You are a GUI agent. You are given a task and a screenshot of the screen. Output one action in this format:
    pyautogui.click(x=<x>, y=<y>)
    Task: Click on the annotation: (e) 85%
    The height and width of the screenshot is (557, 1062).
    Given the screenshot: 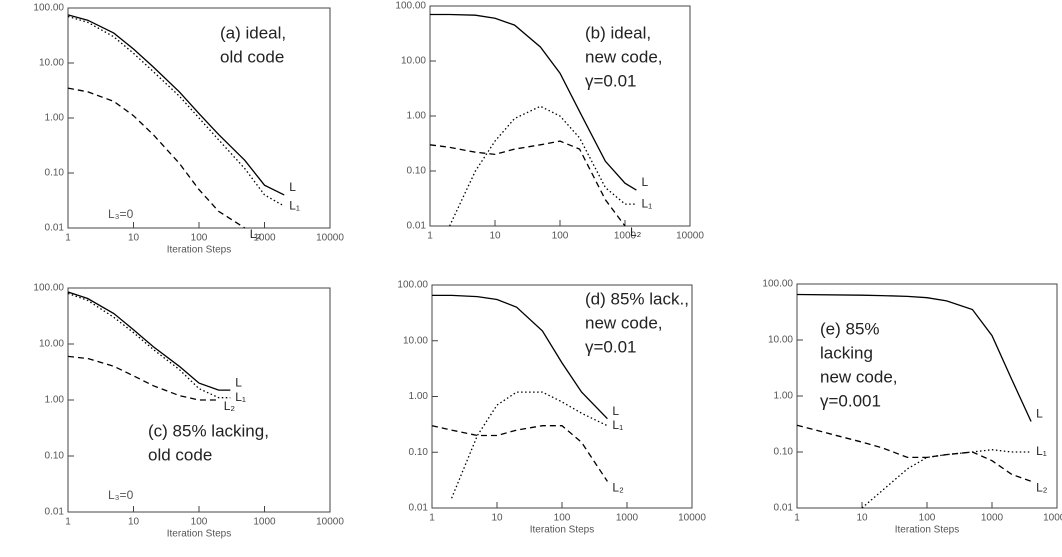 What is the action you would take?
    pyautogui.click(x=850, y=328)
    